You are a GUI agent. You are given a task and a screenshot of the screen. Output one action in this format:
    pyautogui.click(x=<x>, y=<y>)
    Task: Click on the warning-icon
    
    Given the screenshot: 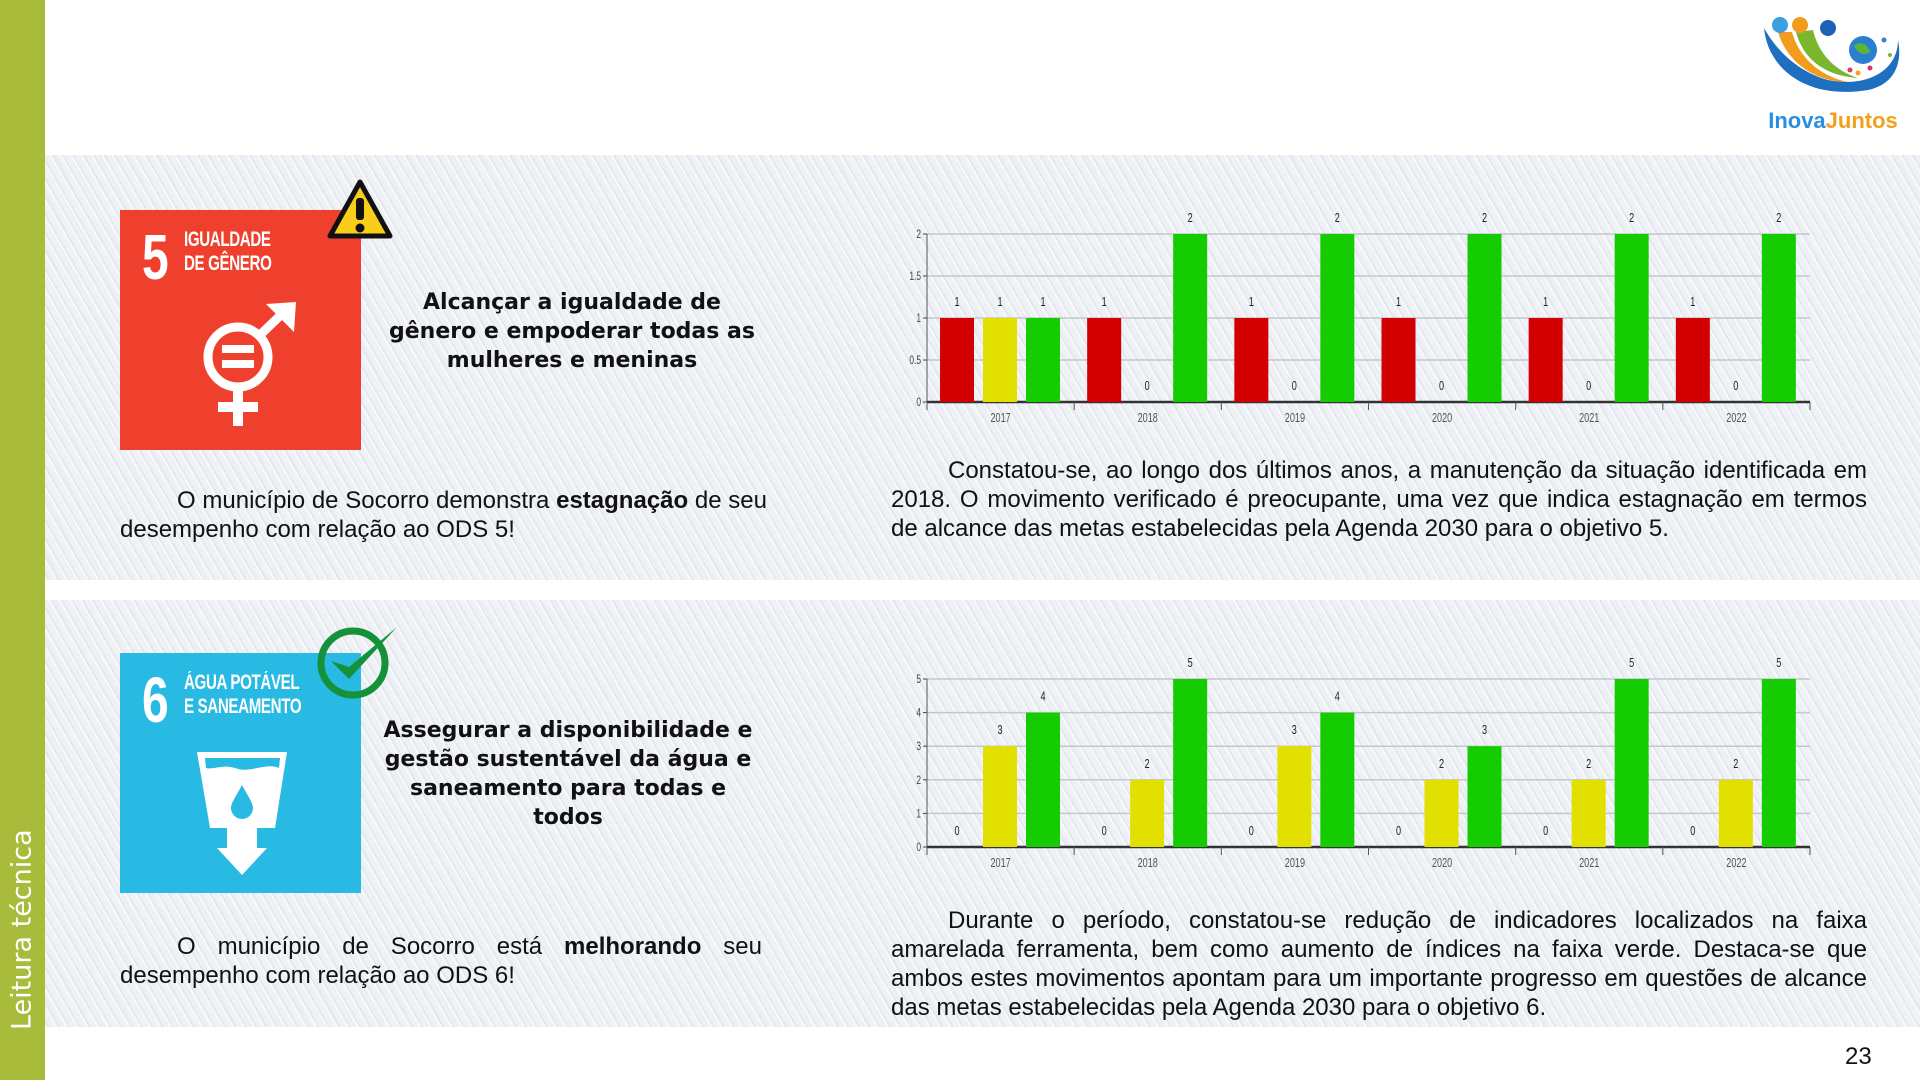 What is the action you would take?
    pyautogui.click(x=360, y=209)
    